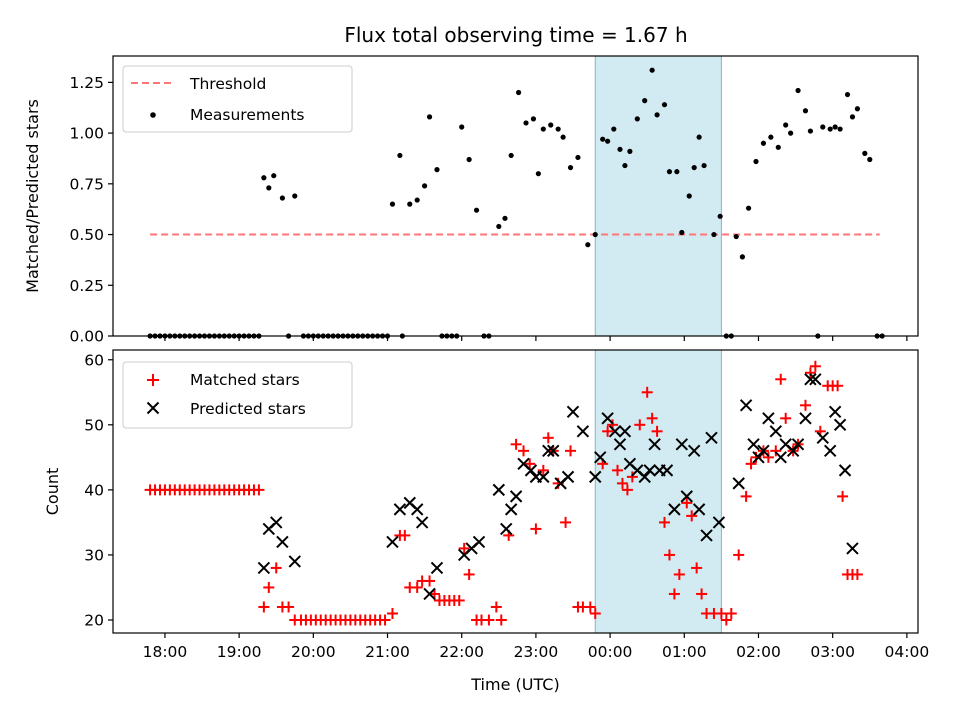  What do you see at coordinates (248, 409) in the screenshot?
I see `legend-predicted-label: Predicted stars` at bounding box center [248, 409].